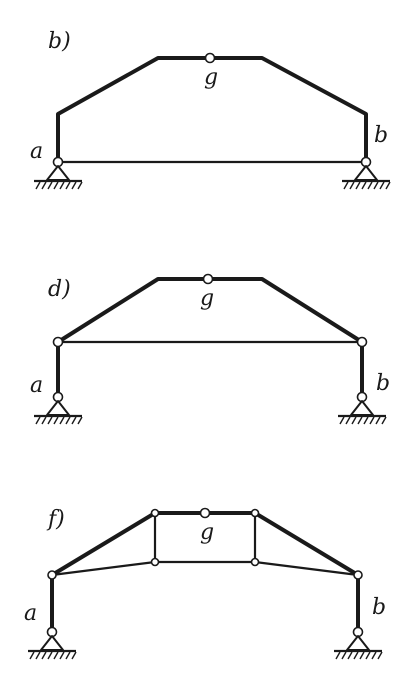 This screenshot has width=409, height=680. What do you see at coordinates (207, 298) in the screenshot?
I see `label-g-d: g` at bounding box center [207, 298].